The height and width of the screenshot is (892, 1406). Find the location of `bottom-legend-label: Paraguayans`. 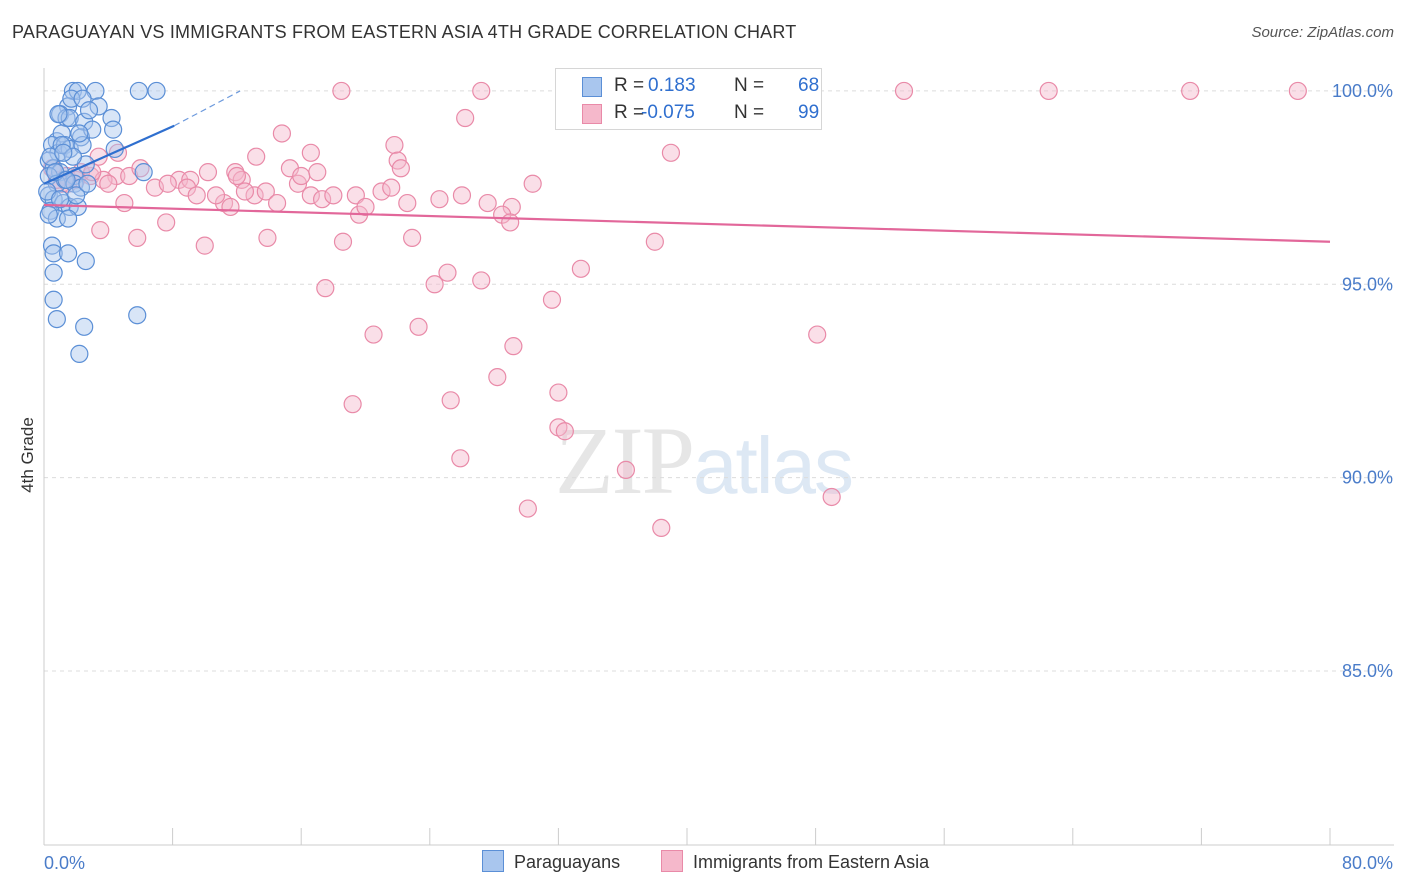

bottom-legend-label: Paraguayans is located at coordinates (567, 862).